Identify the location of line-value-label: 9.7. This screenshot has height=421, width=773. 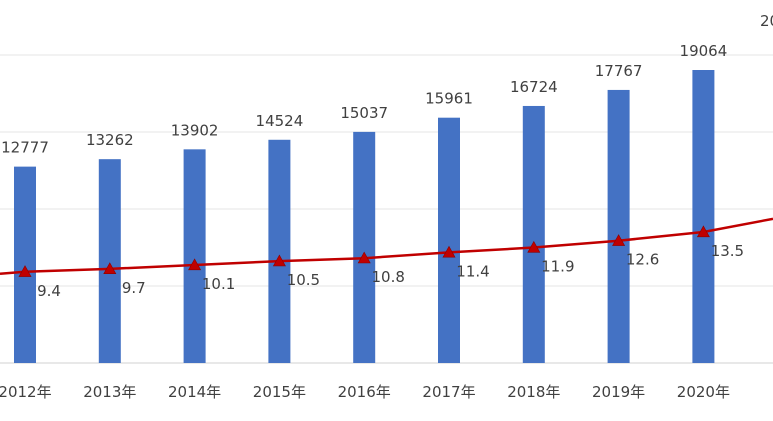
(134, 288).